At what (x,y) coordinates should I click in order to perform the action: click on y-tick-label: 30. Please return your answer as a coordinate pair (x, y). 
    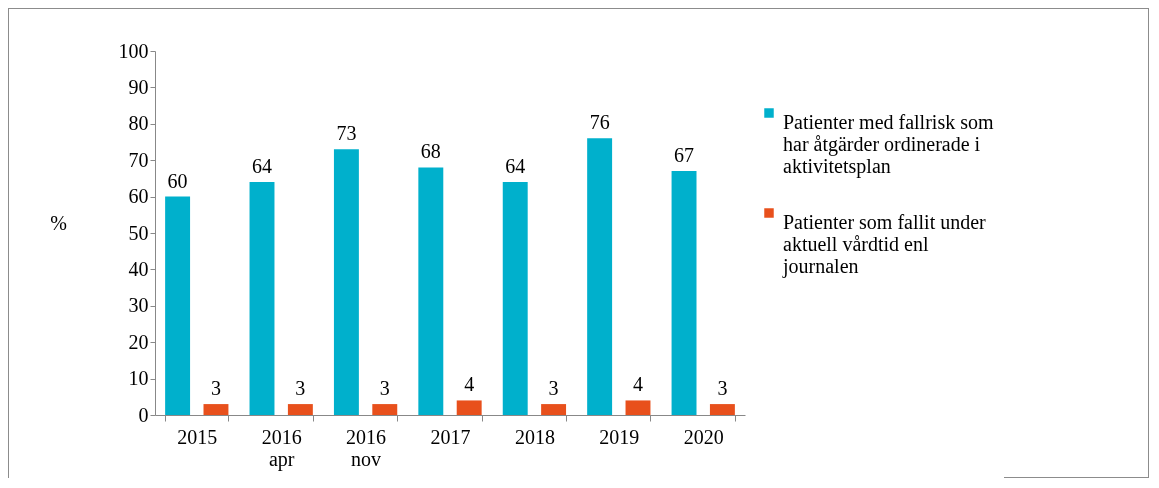
    Looking at the image, I should click on (138, 305).